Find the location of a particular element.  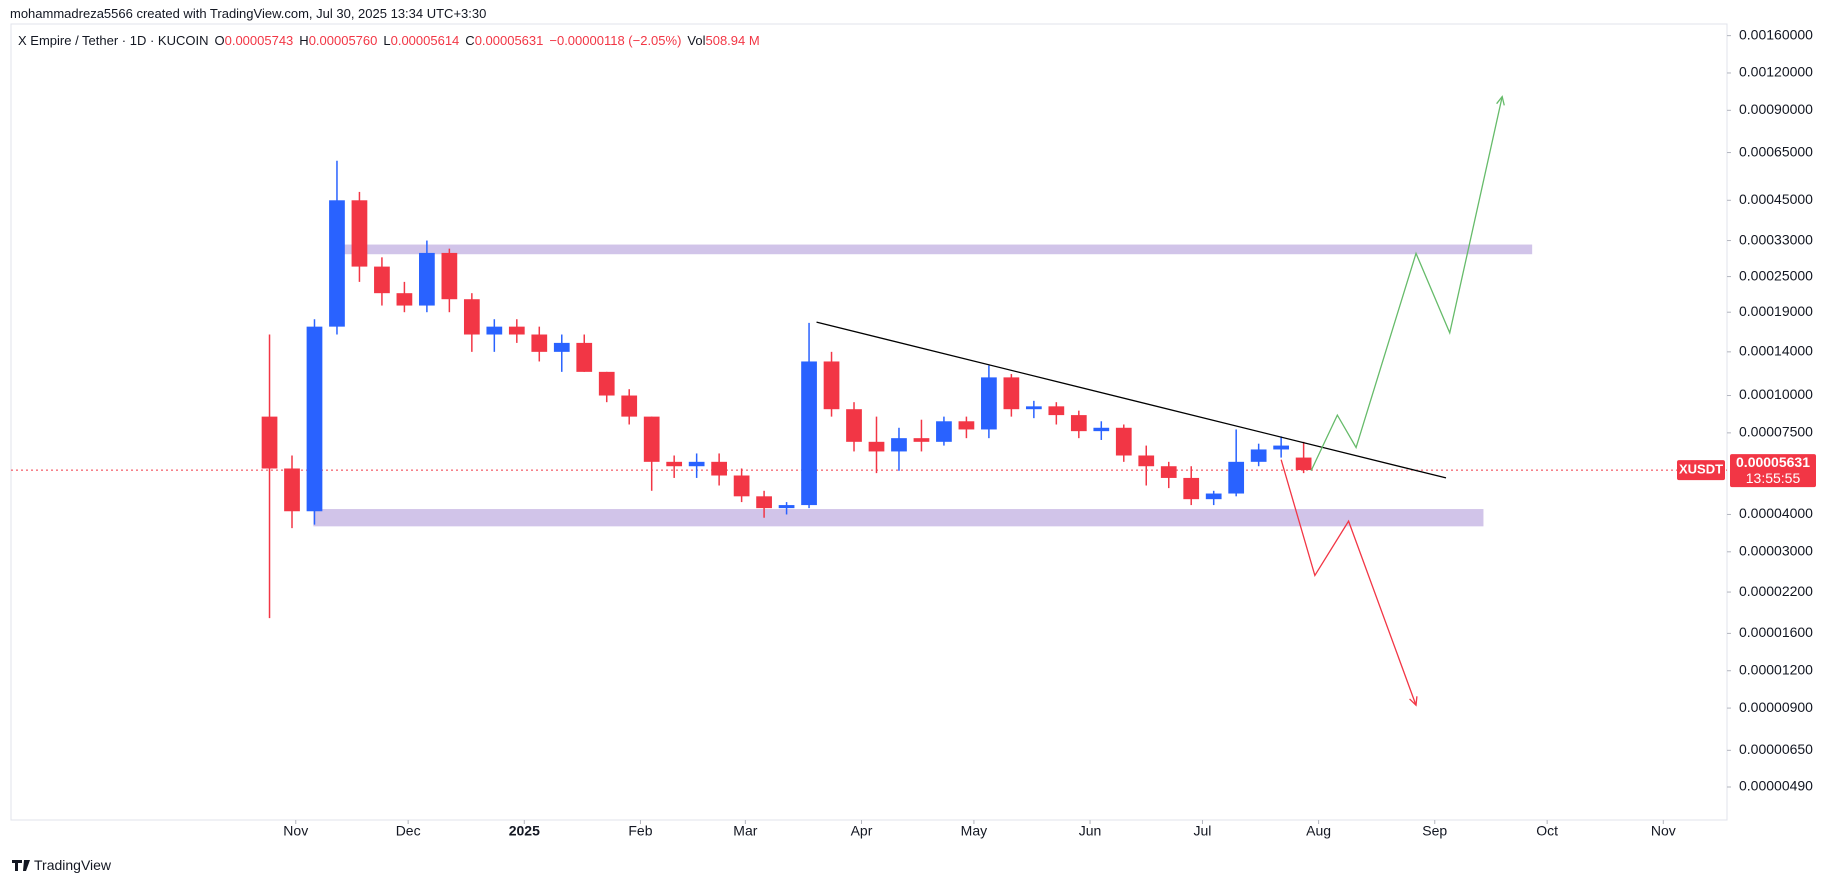

symbol-tag is located at coordinates (1701, 470).